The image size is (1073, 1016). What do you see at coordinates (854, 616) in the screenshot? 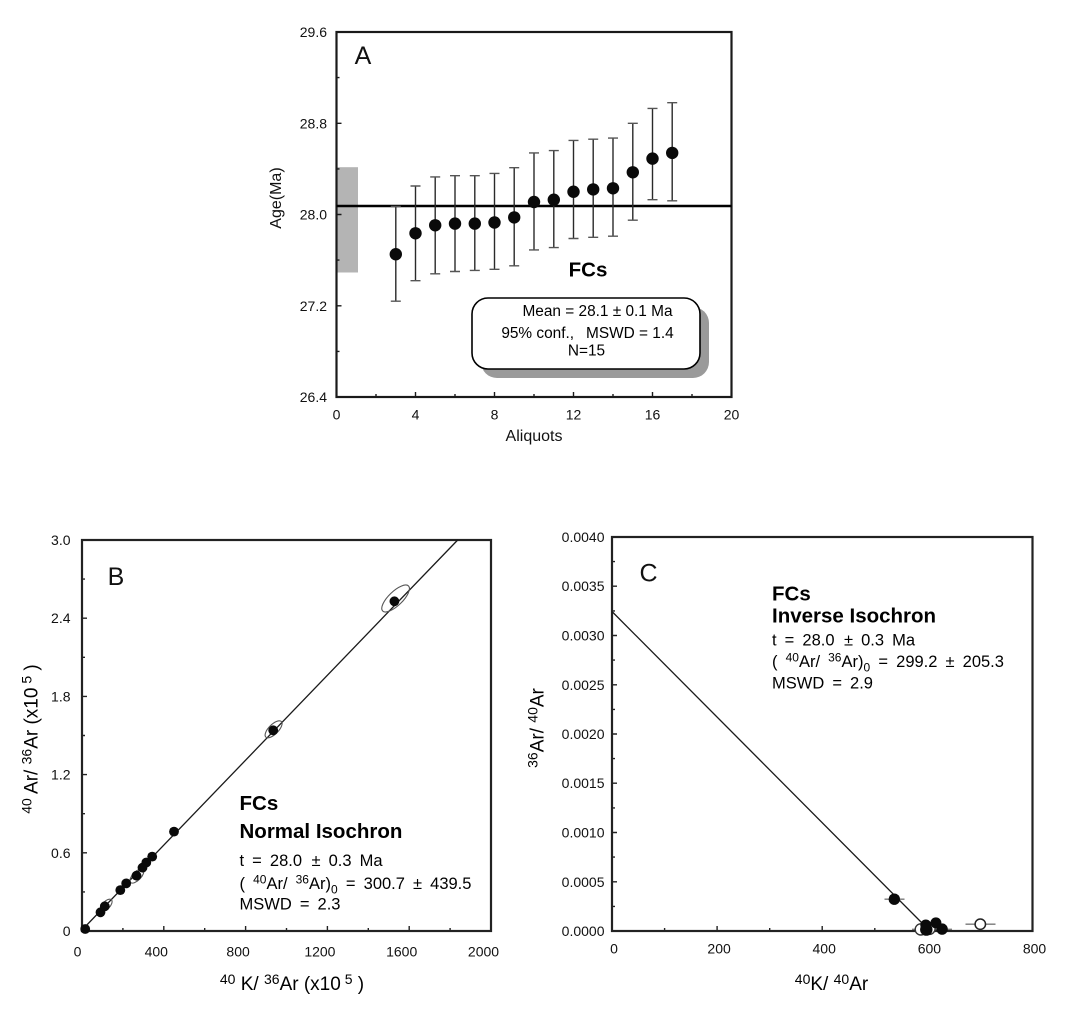
I see `svg-text: Inverse Isochron` at bounding box center [854, 616].